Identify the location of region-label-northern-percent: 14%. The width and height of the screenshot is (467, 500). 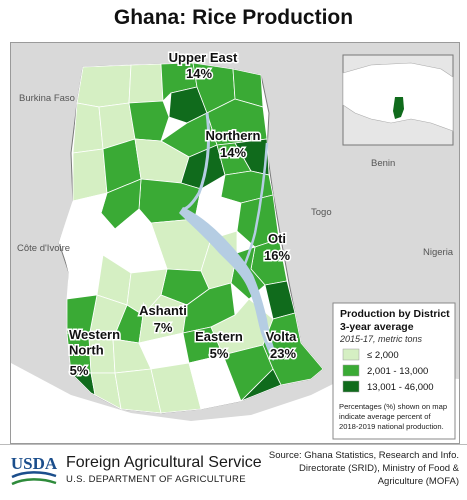
(233, 152).